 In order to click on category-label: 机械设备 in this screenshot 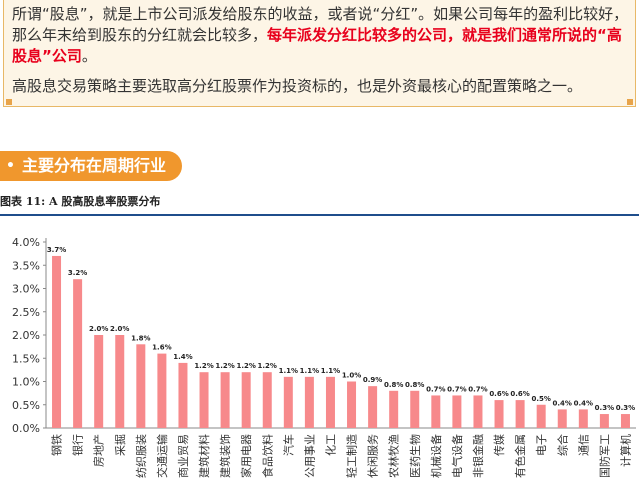, I will do `click(436, 456)`.